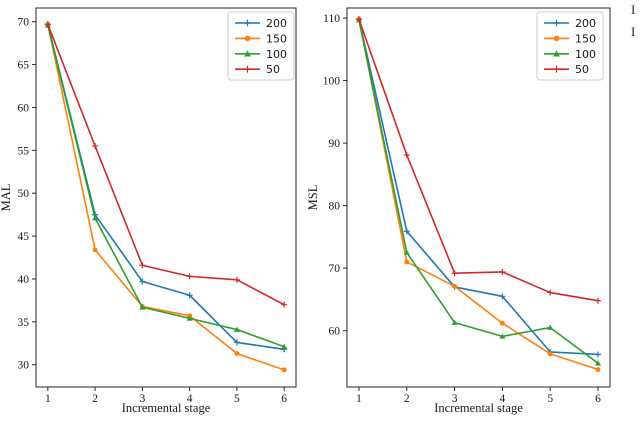  I want to click on svg-text: 35, so click(24, 323).